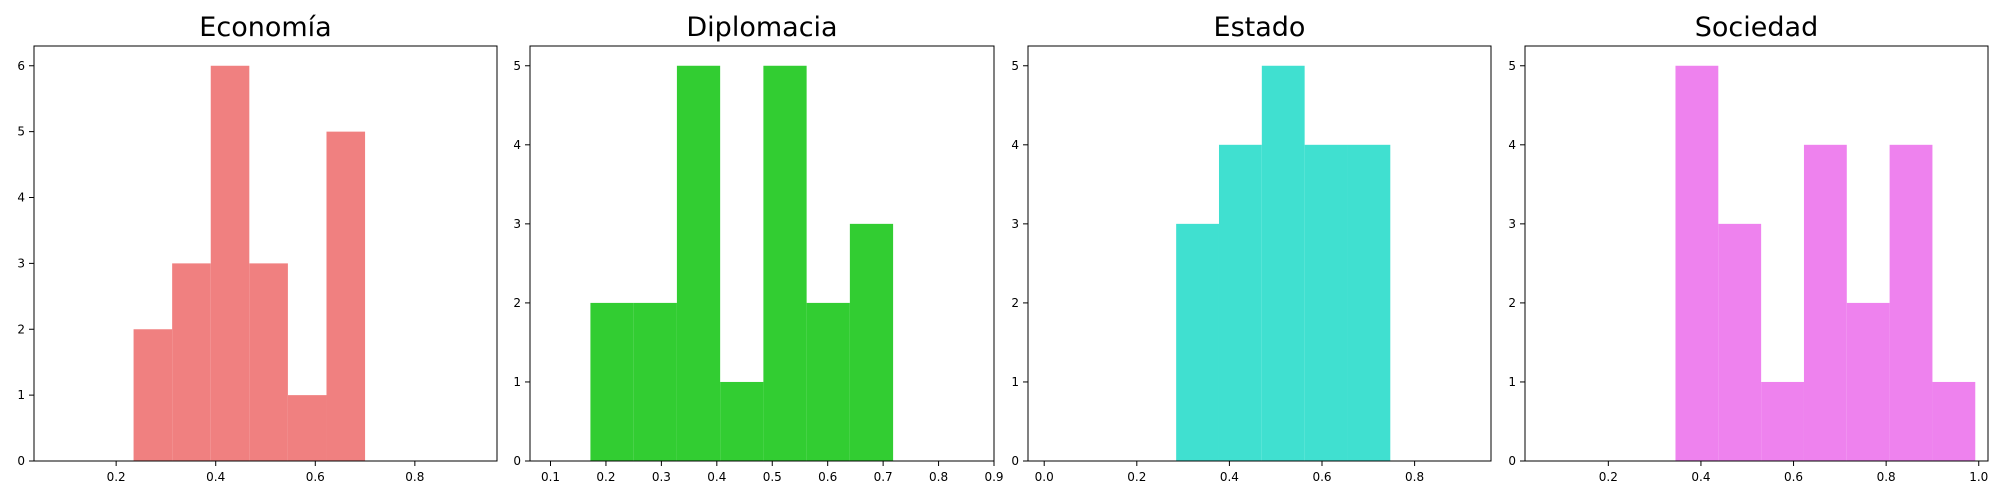  What do you see at coordinates (1044, 477) in the screenshot?
I see `x-tick-label: 0.0` at bounding box center [1044, 477].